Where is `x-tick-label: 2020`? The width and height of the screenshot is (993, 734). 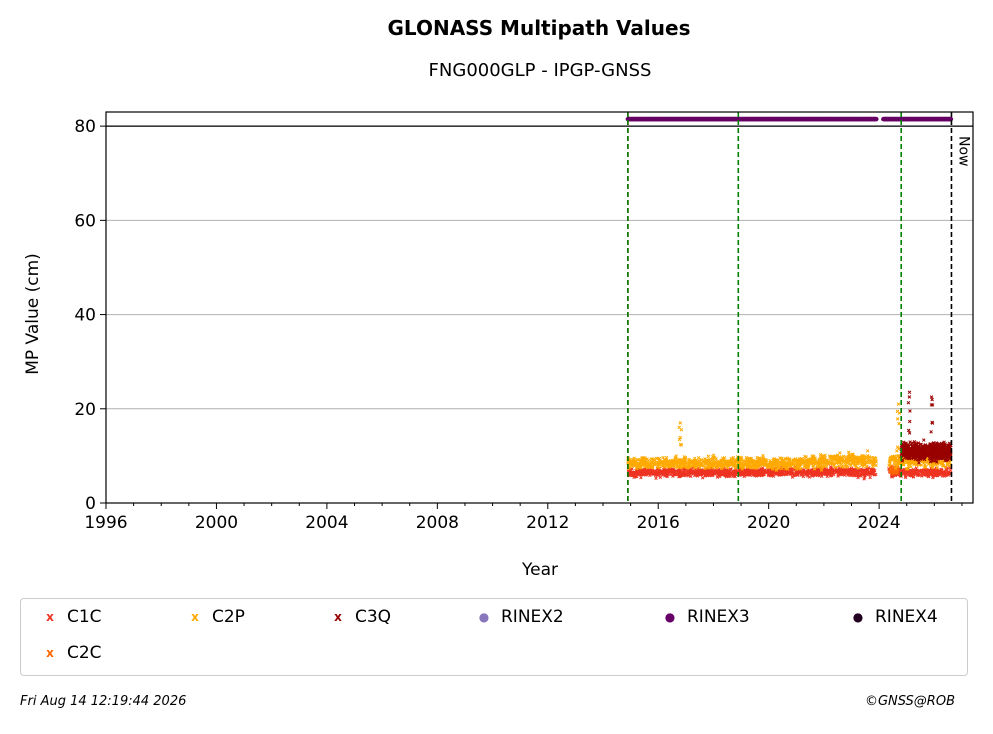
x-tick-label: 2020 is located at coordinates (768, 523).